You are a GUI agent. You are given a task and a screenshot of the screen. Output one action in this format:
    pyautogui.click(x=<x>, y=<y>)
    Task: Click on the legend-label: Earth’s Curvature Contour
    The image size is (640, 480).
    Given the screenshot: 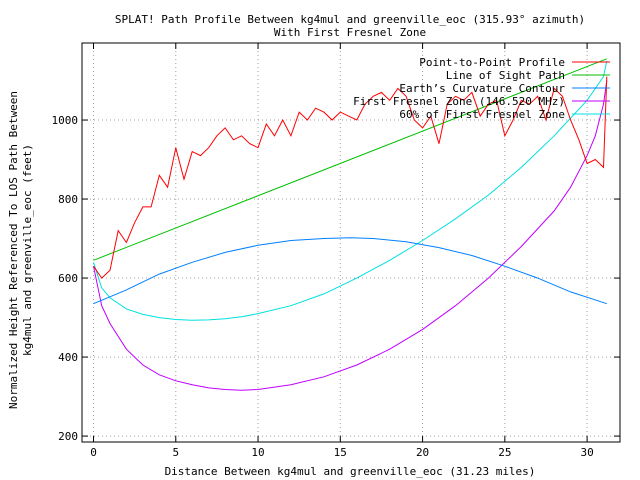 What is the action you would take?
    pyautogui.click(x=482, y=88)
    